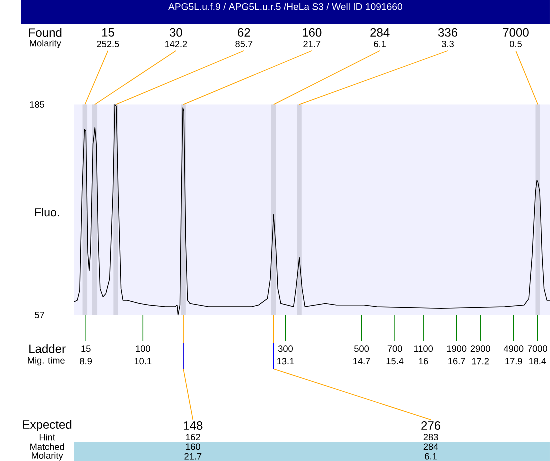 The image size is (550, 461). Describe the element at coordinates (457, 361) in the screenshot. I see `x-tick-label: 16.7` at that location.